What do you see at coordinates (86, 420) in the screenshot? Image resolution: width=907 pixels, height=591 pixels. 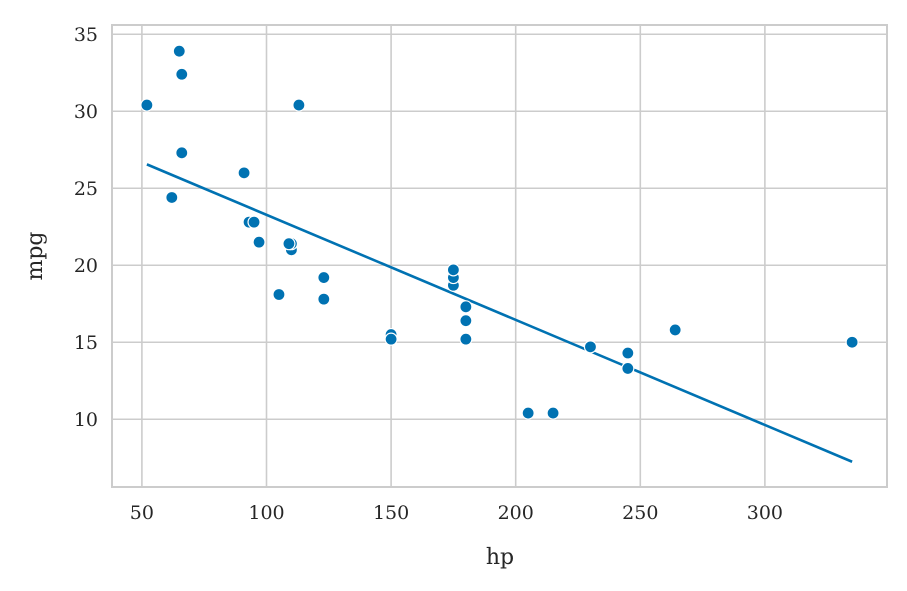 I see `y-tick-label: 10` at bounding box center [86, 420].